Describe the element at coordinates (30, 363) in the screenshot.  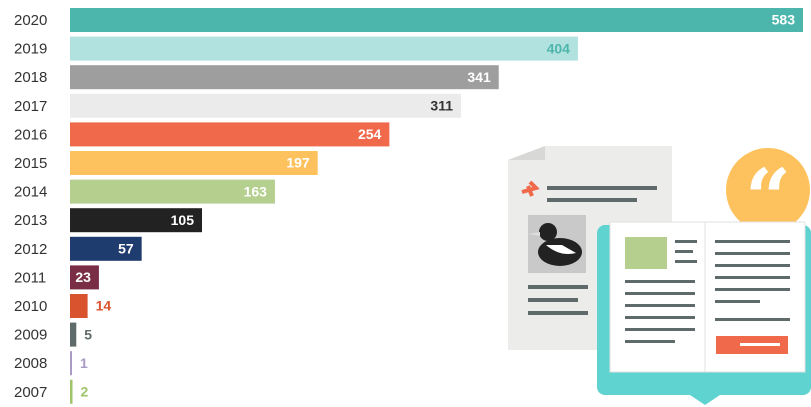
I see `y-tick-label: 2008` at that location.